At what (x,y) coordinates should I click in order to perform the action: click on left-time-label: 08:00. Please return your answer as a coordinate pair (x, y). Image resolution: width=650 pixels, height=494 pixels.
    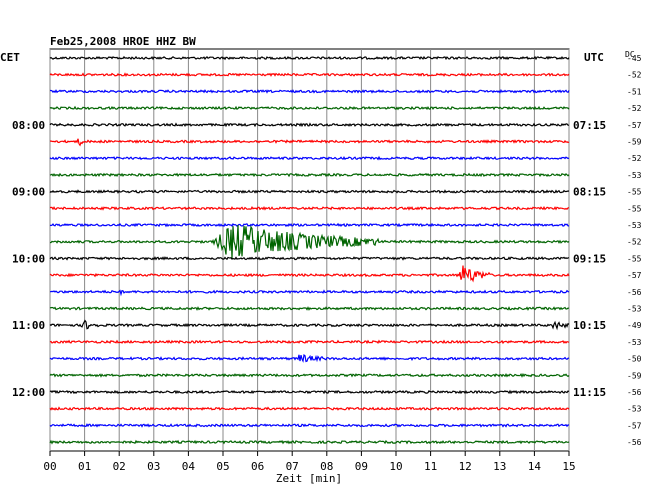
    Looking at the image, I should click on (28, 125).